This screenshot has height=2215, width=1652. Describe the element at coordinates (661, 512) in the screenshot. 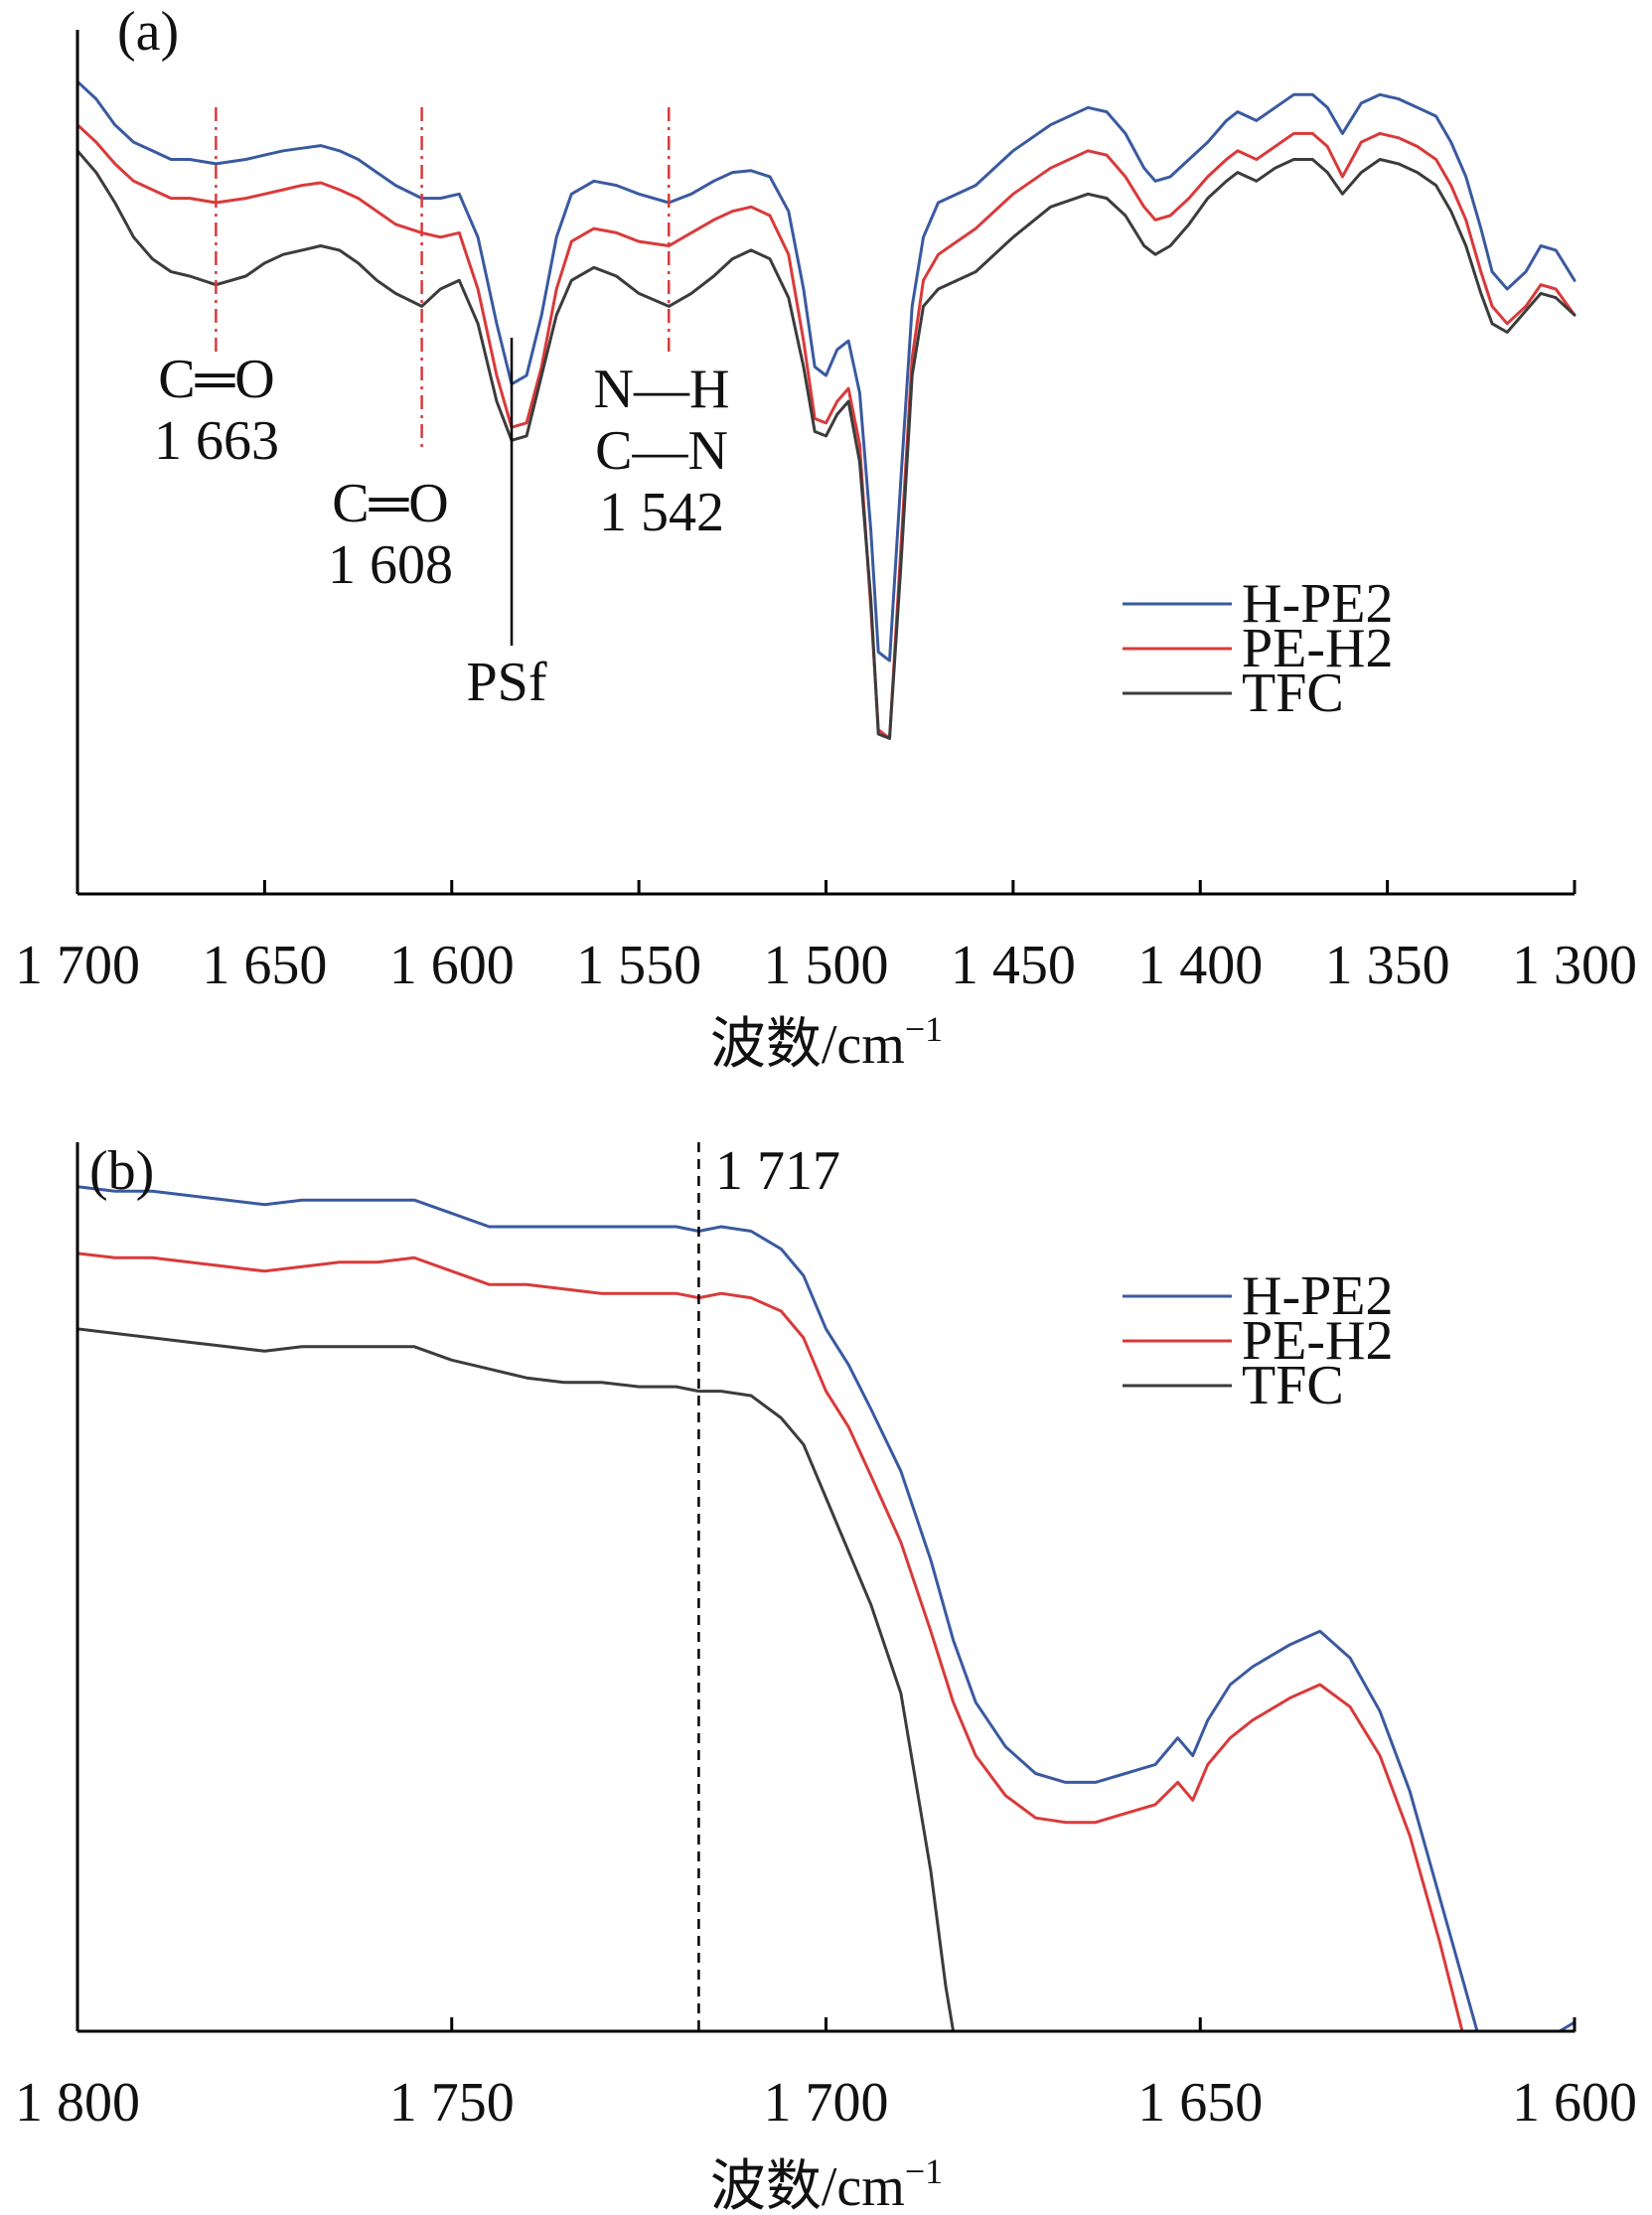

I see `ref-label-1542: 1 542` at that location.